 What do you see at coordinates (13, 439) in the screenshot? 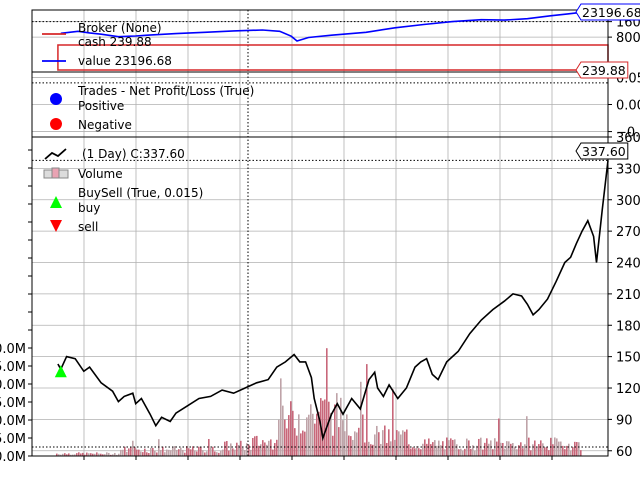
I see `volume-tick-label: 5.0M` at bounding box center [13, 439].